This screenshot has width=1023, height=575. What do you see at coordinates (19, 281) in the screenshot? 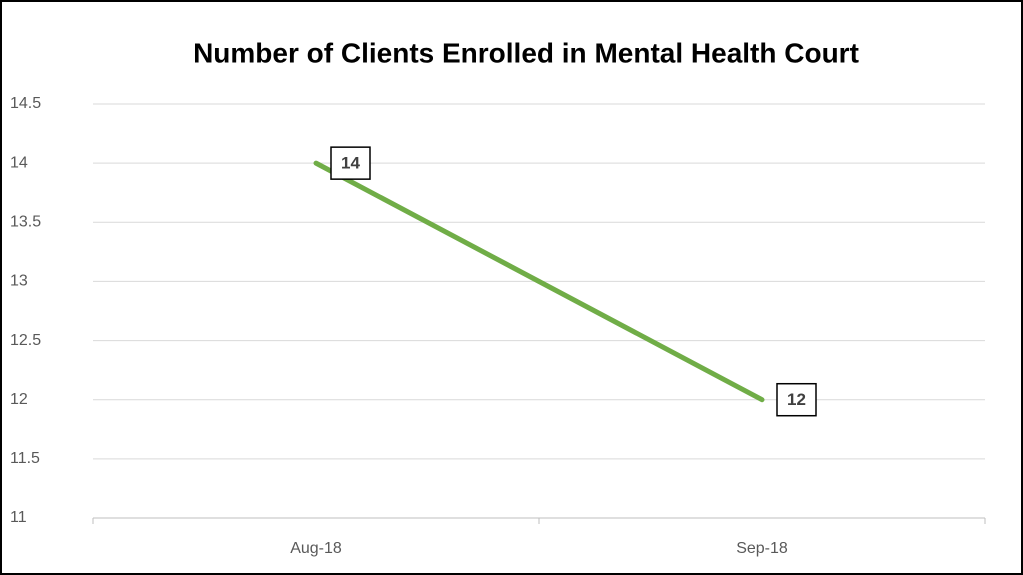
I see `y-tick-label: 13` at bounding box center [19, 281].